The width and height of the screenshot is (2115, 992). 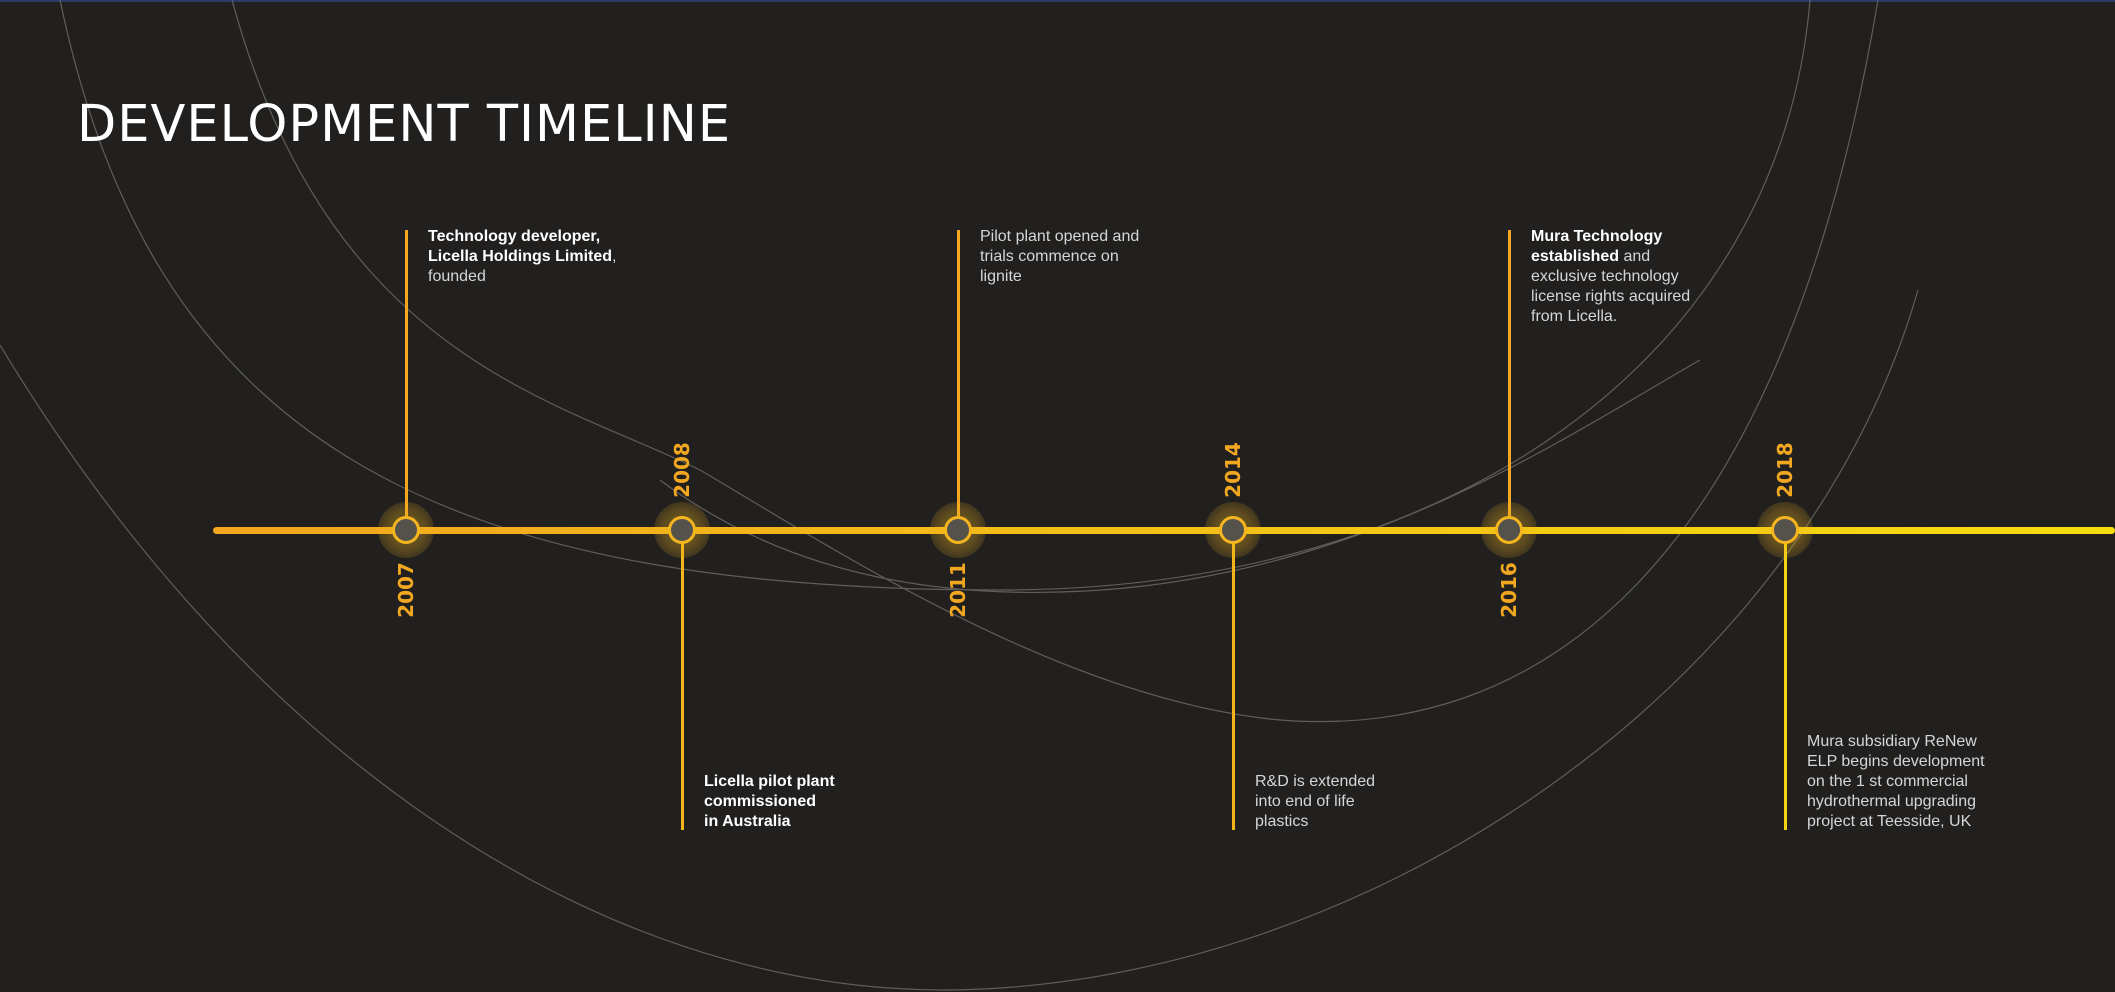 I want to click on background-arc, so click(x=1180, y=476).